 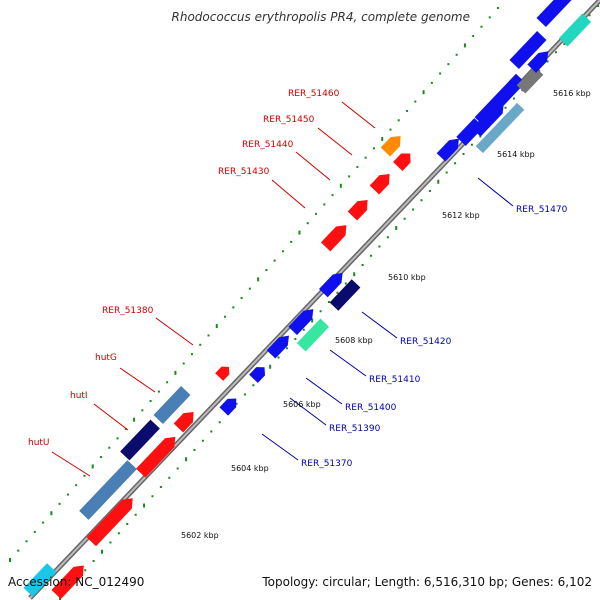 What do you see at coordinates (355, 429) in the screenshot?
I see `gene-label-bottom: RER_51390` at bounding box center [355, 429].